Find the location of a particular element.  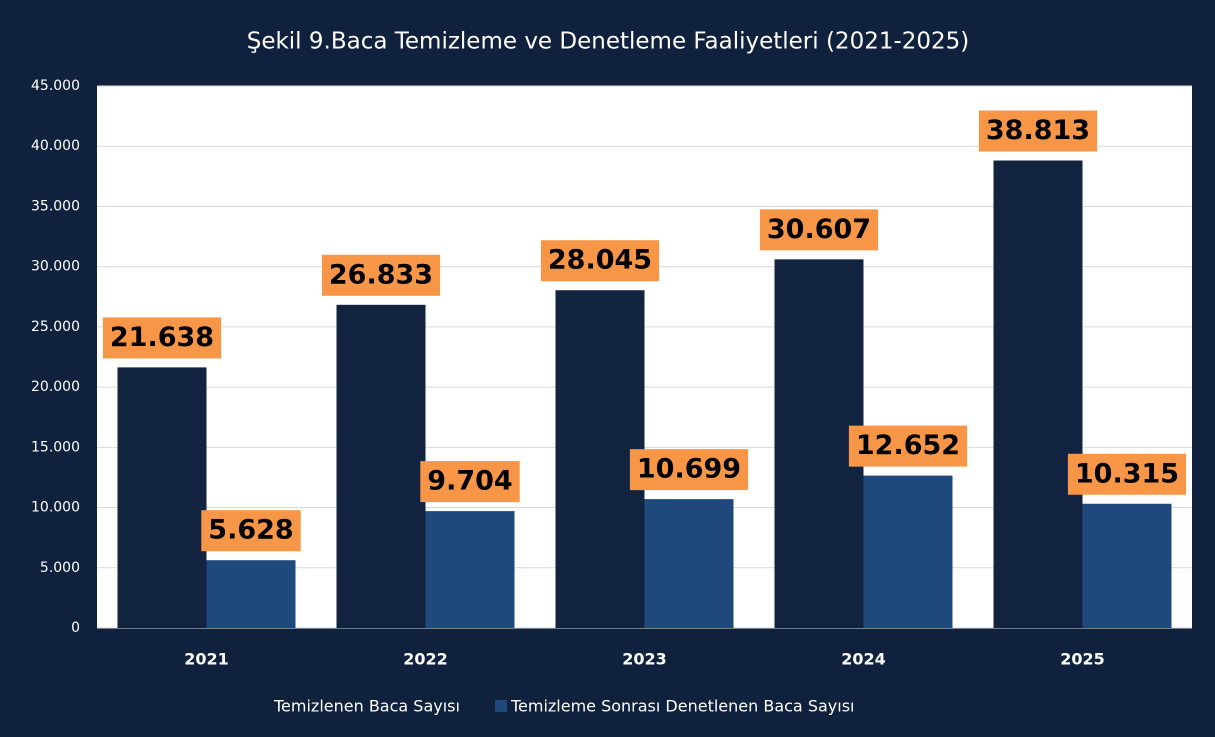

data-label: 10.315 is located at coordinates (1127, 473).